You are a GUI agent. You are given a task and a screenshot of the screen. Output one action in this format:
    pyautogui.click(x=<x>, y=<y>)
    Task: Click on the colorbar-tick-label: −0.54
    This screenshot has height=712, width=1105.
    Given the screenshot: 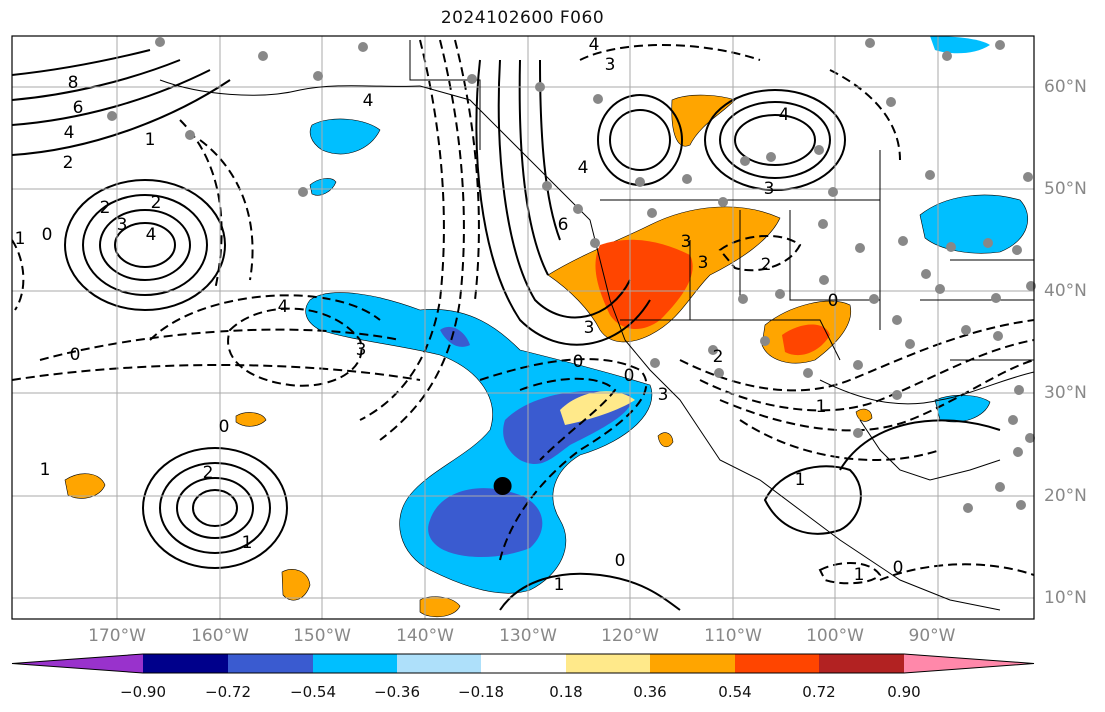 What is the action you would take?
    pyautogui.click(x=313, y=692)
    